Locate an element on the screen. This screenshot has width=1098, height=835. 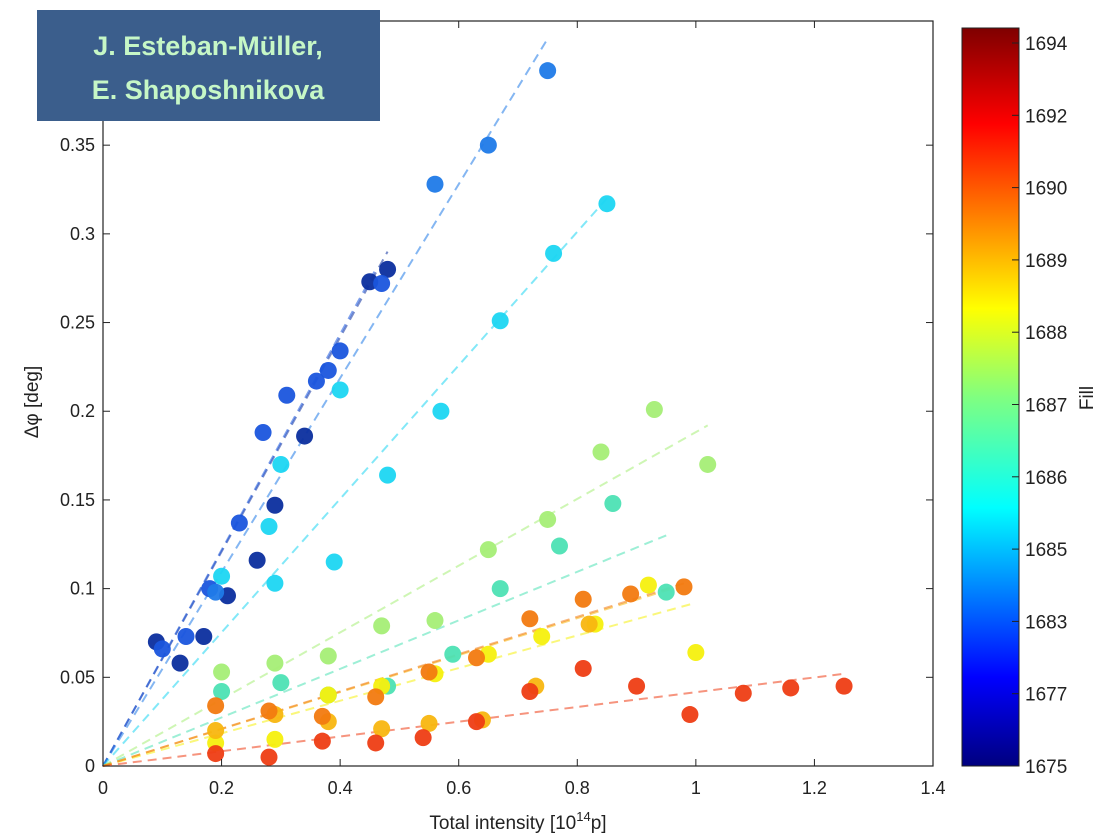
x-tick-label: 0.4 is located at coordinates (340, 788).